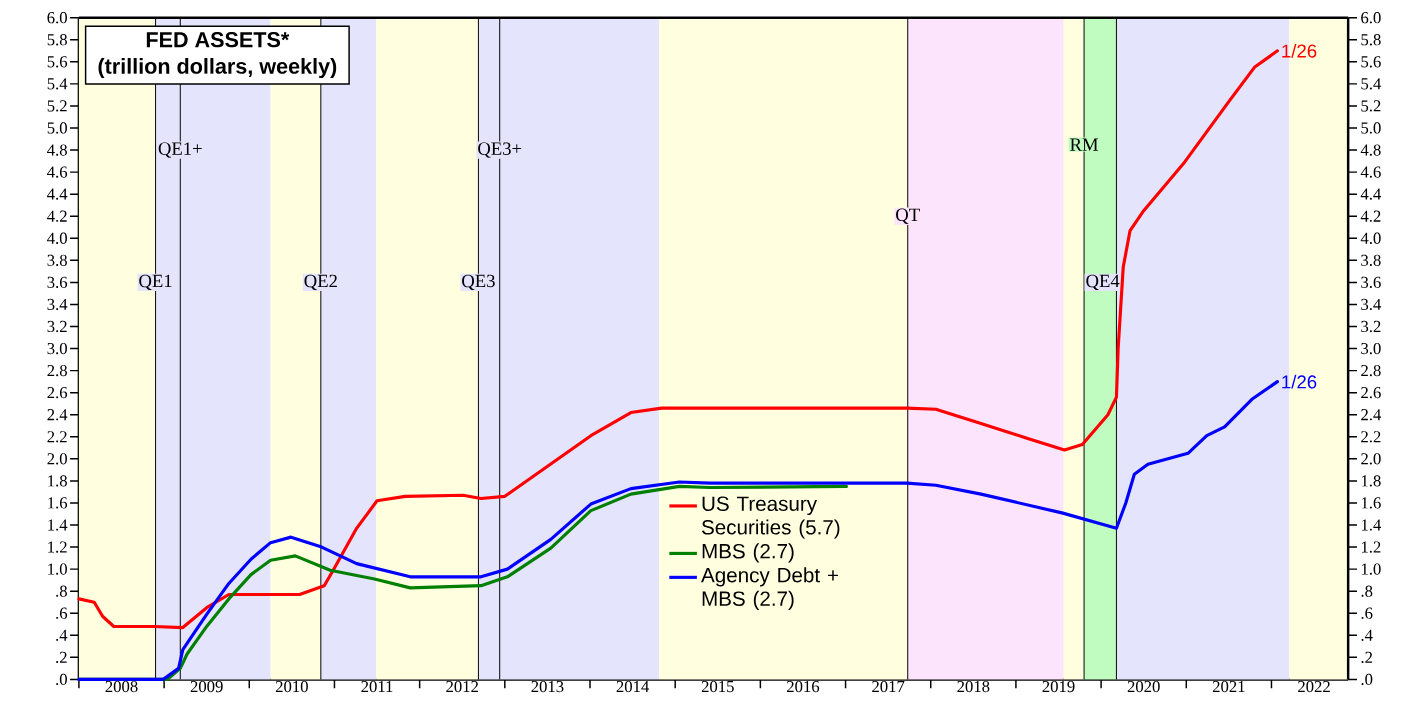  Describe the element at coordinates (1371, 304) in the screenshot. I see `y2-tick-label: 3.4` at that location.